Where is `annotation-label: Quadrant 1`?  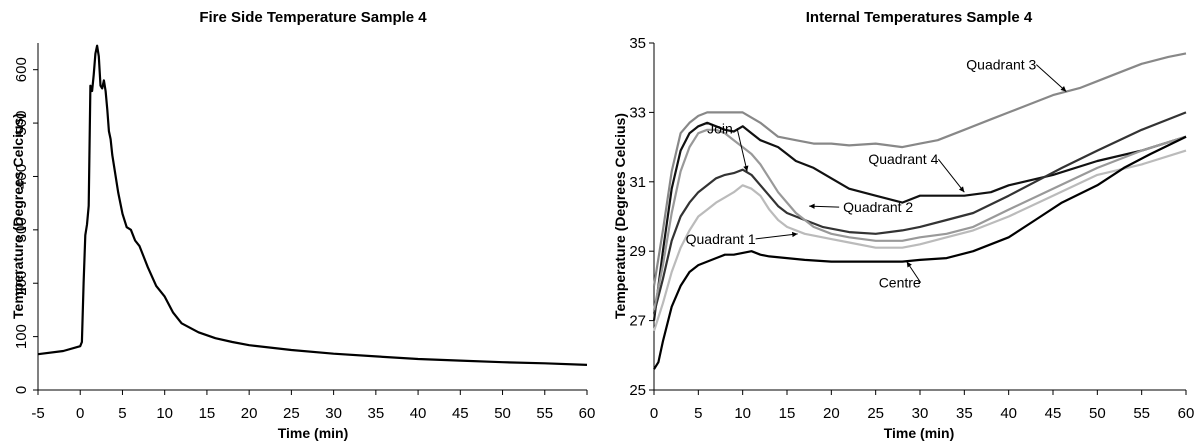
annotation-label: Quadrant 1 is located at coordinates (721, 239).